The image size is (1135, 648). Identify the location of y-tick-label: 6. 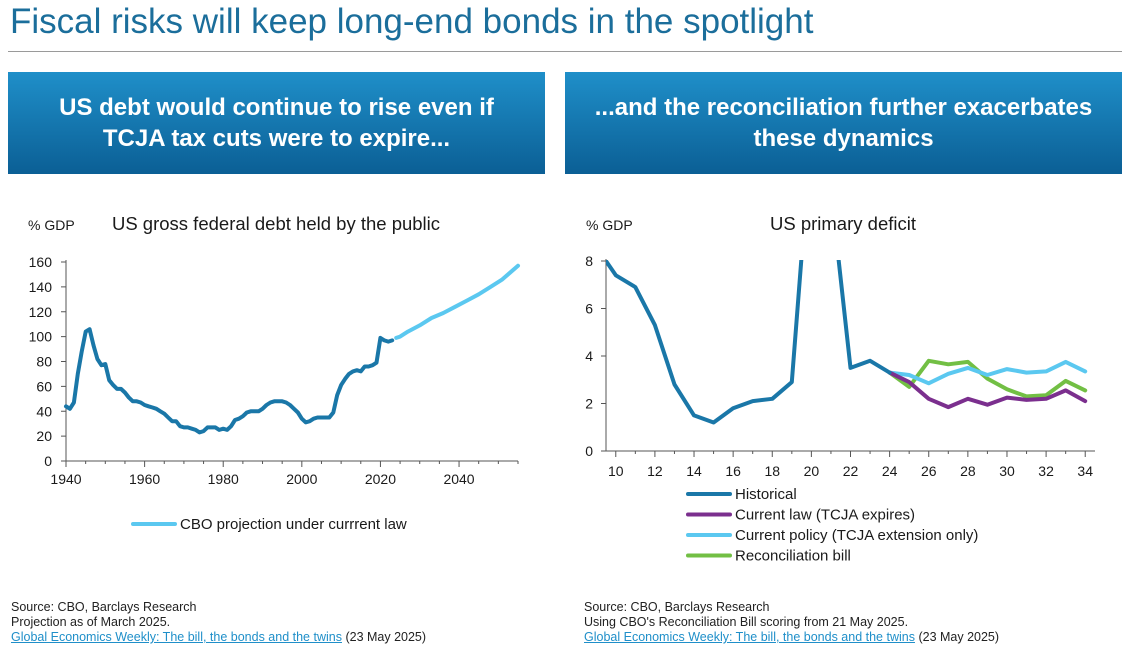
(589, 309).